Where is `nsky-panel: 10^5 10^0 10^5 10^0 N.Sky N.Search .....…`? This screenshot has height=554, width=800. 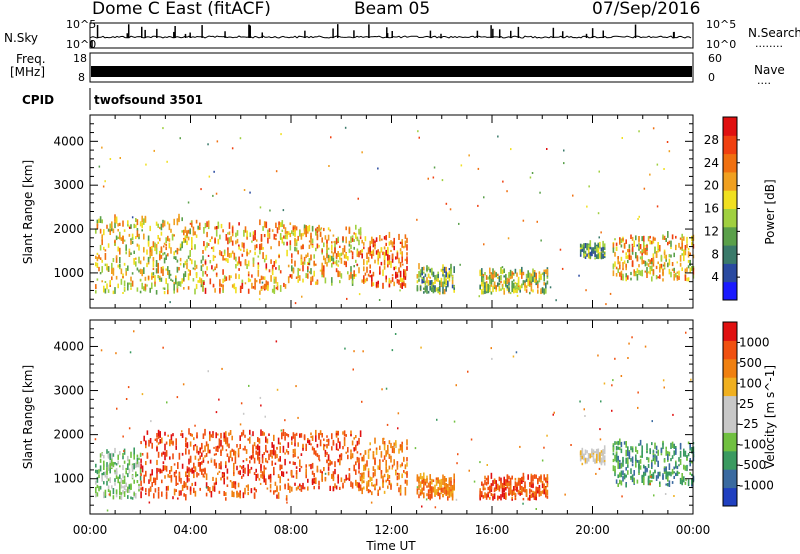
nsky-panel: 10^5 10^0 10^5 10^0 N.Sky N.Search .....… is located at coordinates (402, 34).